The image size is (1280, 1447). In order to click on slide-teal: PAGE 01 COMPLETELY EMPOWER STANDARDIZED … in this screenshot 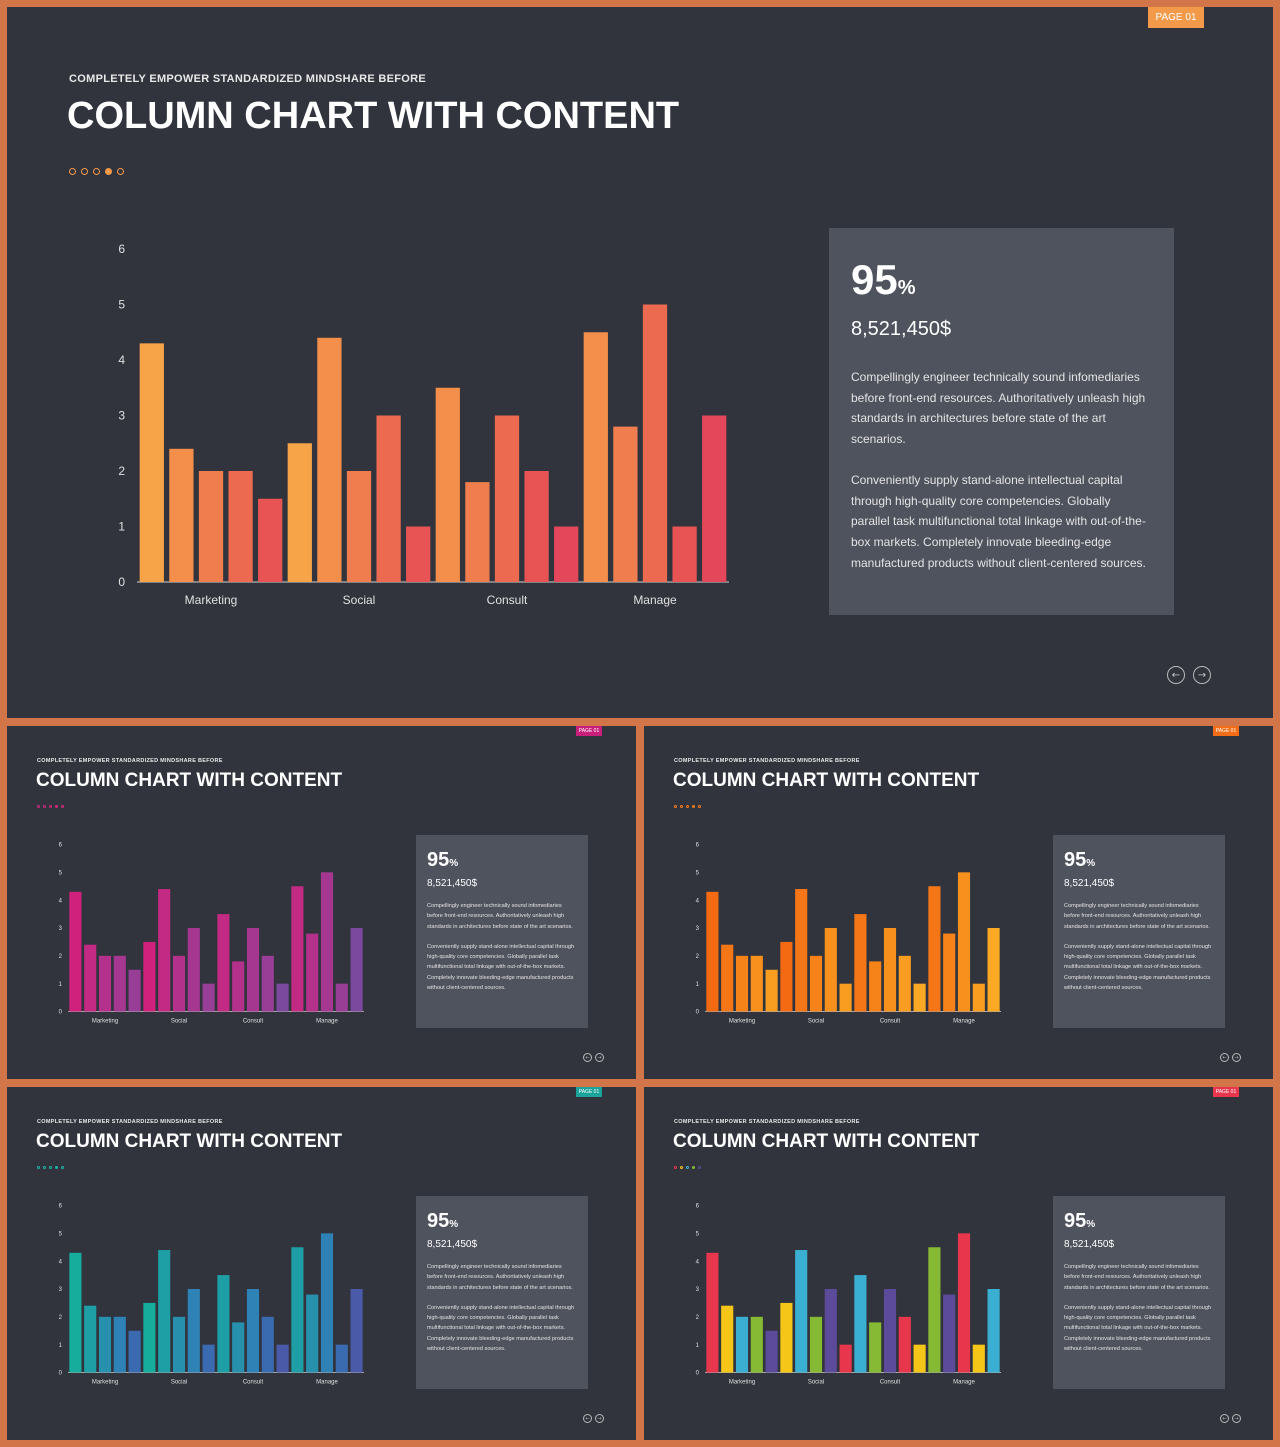, I will do `click(321, 1263)`.